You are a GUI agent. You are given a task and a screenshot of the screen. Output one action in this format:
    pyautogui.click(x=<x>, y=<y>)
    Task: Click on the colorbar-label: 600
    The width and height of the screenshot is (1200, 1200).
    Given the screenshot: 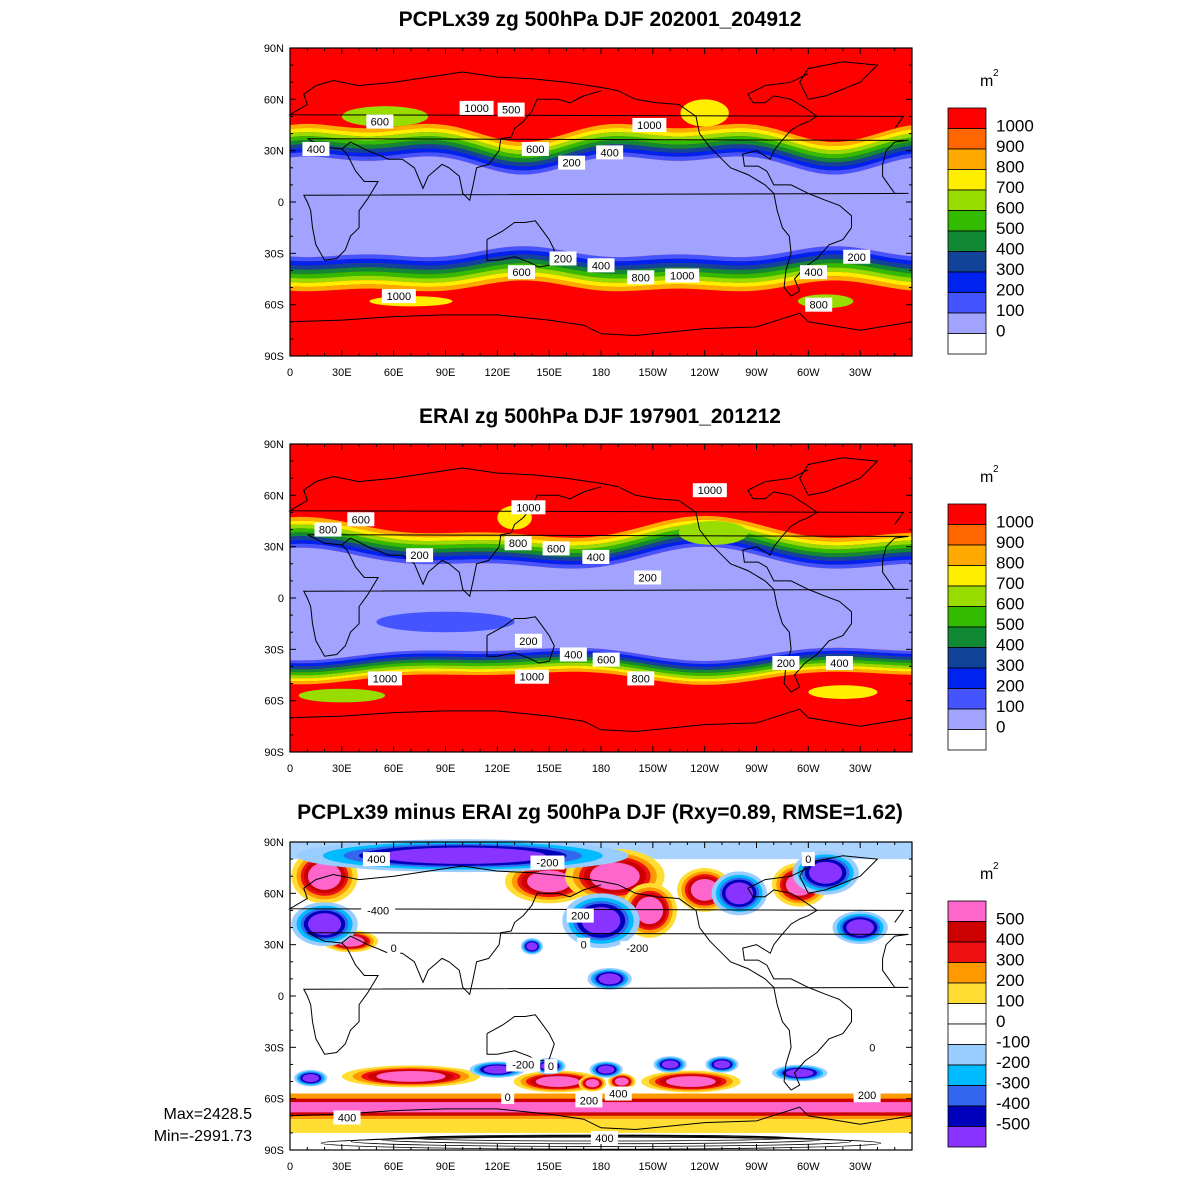 What is the action you would take?
    pyautogui.click(x=1010, y=604)
    